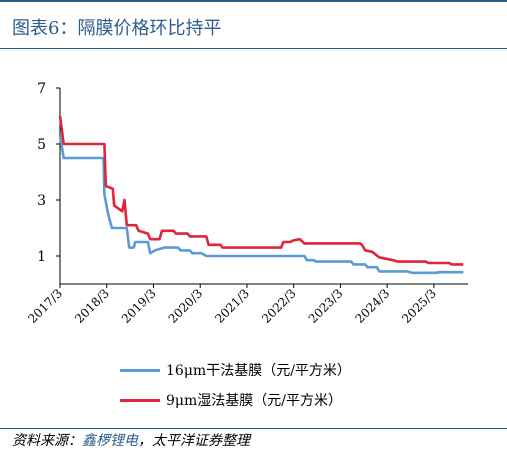 Image resolution: width=507 pixels, height=456 pixels. I want to click on x-tick-label: 2018/3, so click(92, 306).